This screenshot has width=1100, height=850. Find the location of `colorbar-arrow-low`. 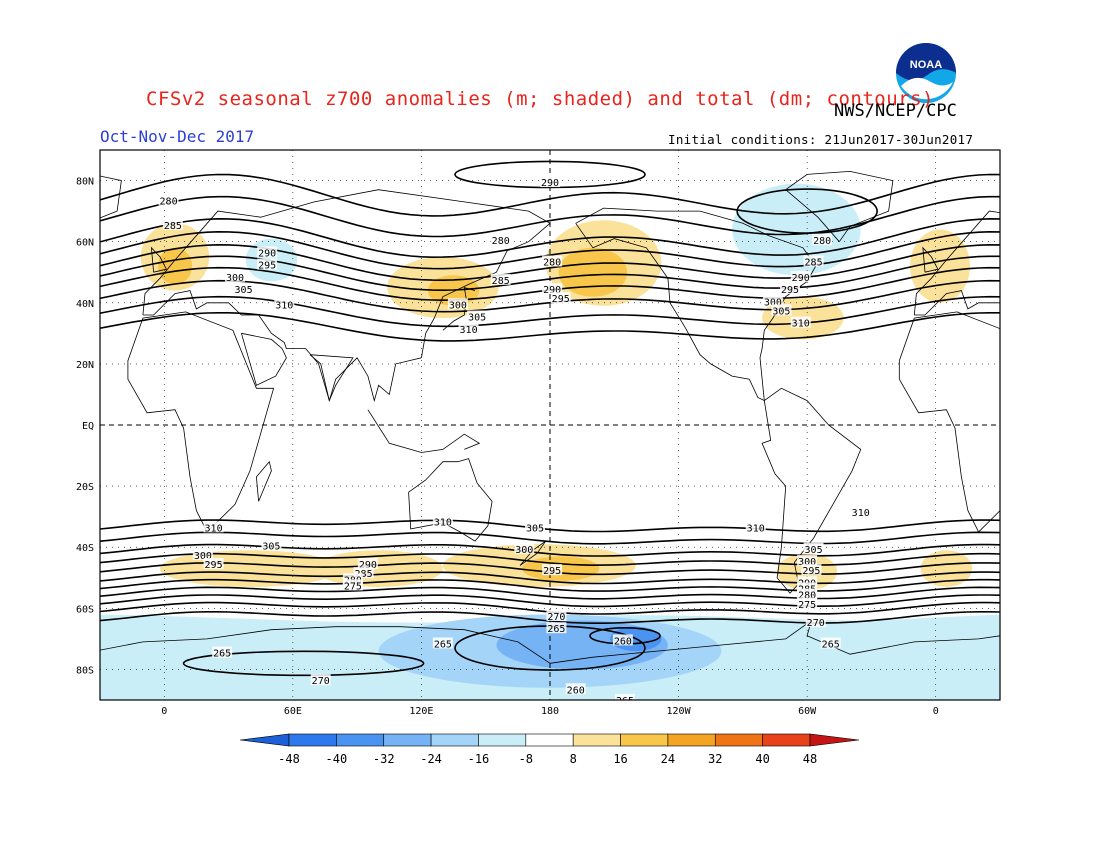

colorbar-arrow-low is located at coordinates (264, 740).